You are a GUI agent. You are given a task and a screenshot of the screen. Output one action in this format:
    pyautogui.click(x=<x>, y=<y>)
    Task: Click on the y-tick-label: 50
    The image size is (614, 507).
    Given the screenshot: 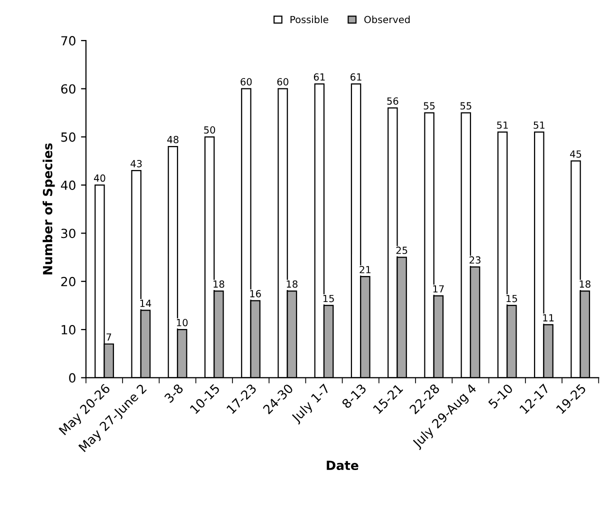 What is the action you would take?
    pyautogui.click(x=68, y=137)
    